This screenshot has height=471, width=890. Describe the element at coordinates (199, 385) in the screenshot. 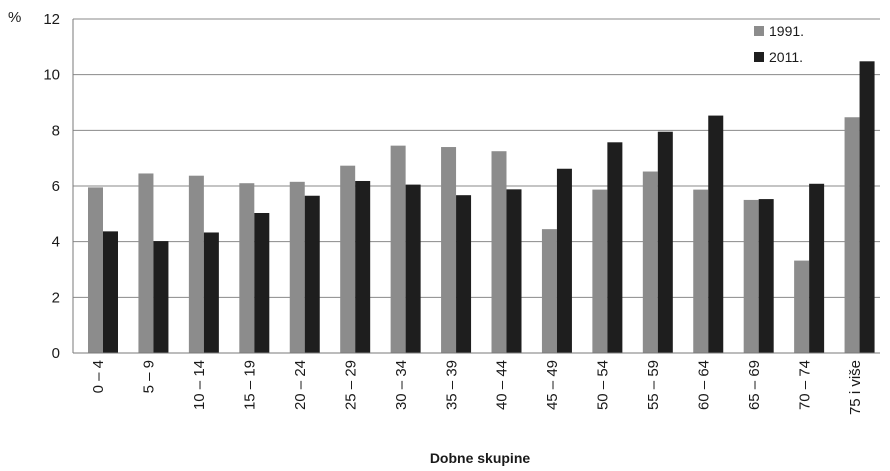

I see `x-tick-label: 10 – 14` at that location.